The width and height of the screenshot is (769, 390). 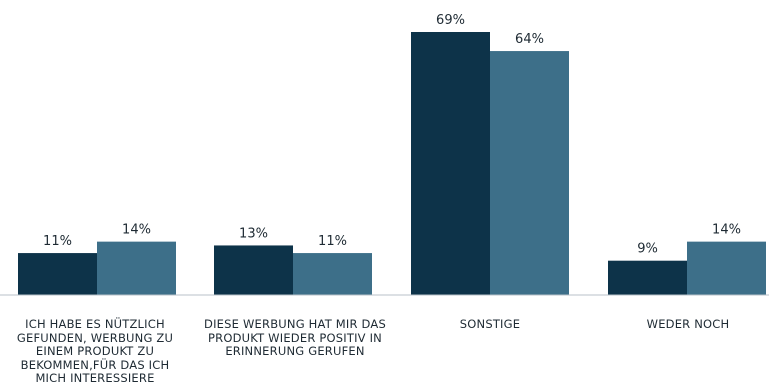 What do you see at coordinates (57, 241) in the screenshot?
I see `value-label-0-series-0: 11%` at bounding box center [57, 241].